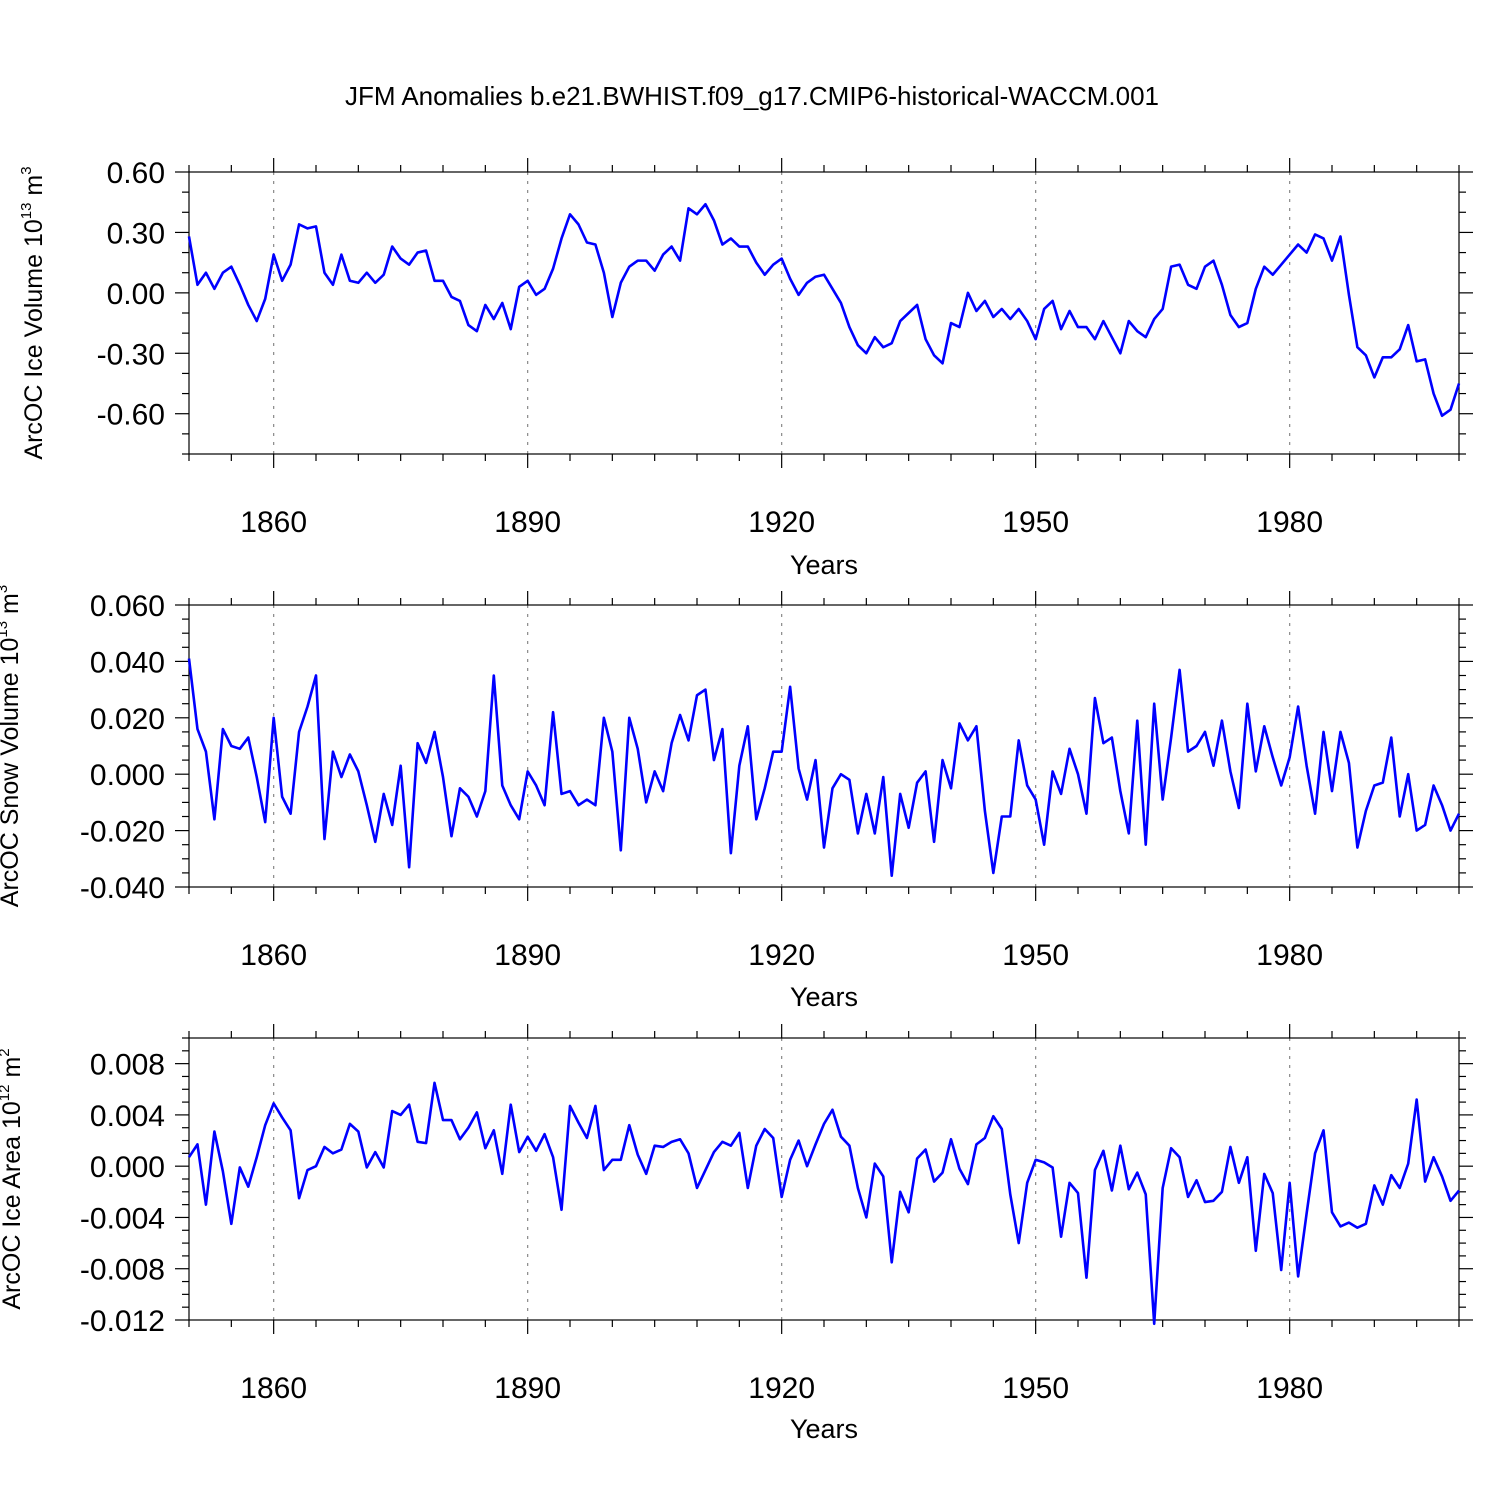 The width and height of the screenshot is (1500, 1500). Describe the element at coordinates (122, 1218) in the screenshot. I see `y-tick-label: -0.004` at that location.